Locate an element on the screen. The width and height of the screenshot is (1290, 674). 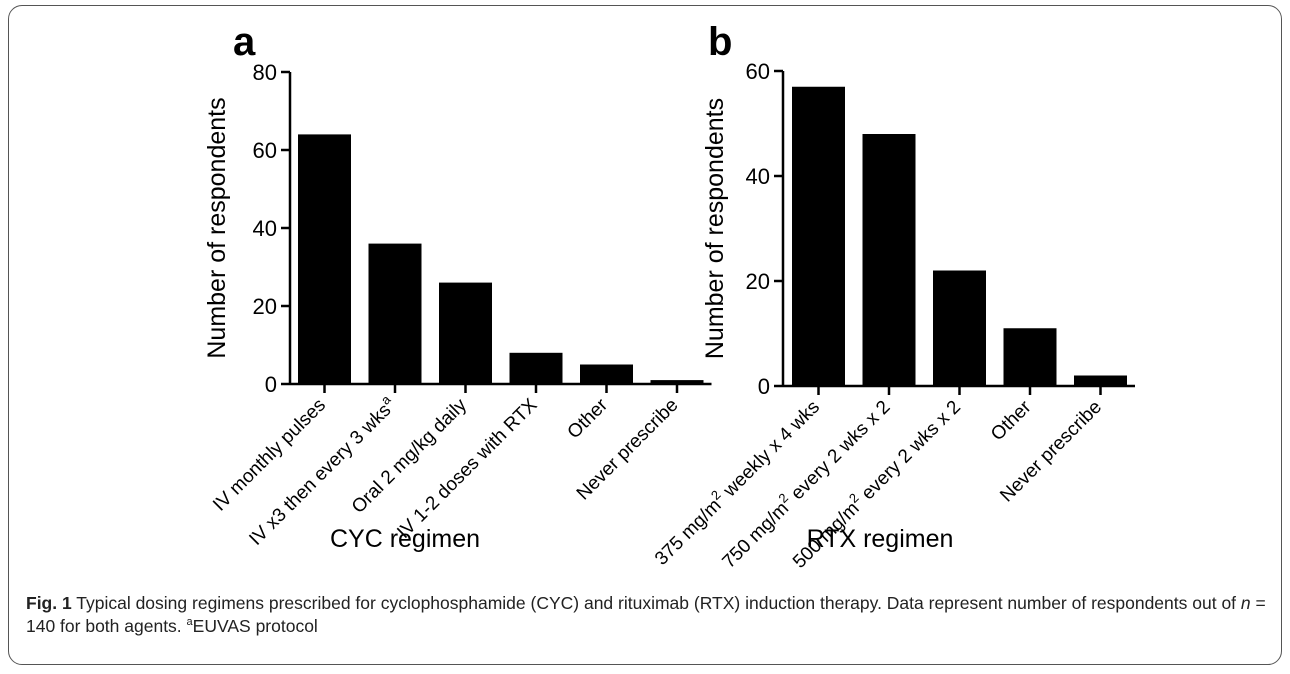
panel-label-b: b is located at coordinates (720, 42).